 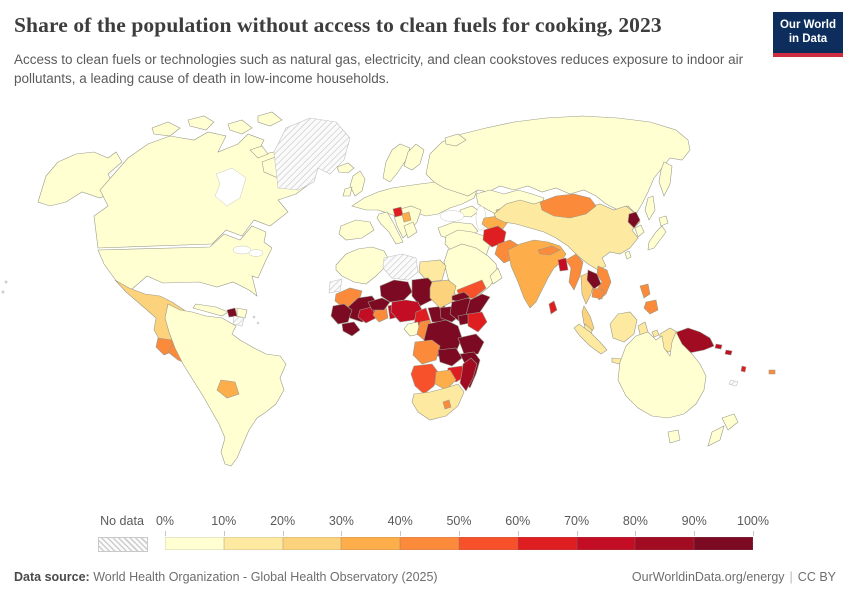 What do you see at coordinates (242, 250) in the screenshot?
I see `great-lakes` at bounding box center [242, 250].